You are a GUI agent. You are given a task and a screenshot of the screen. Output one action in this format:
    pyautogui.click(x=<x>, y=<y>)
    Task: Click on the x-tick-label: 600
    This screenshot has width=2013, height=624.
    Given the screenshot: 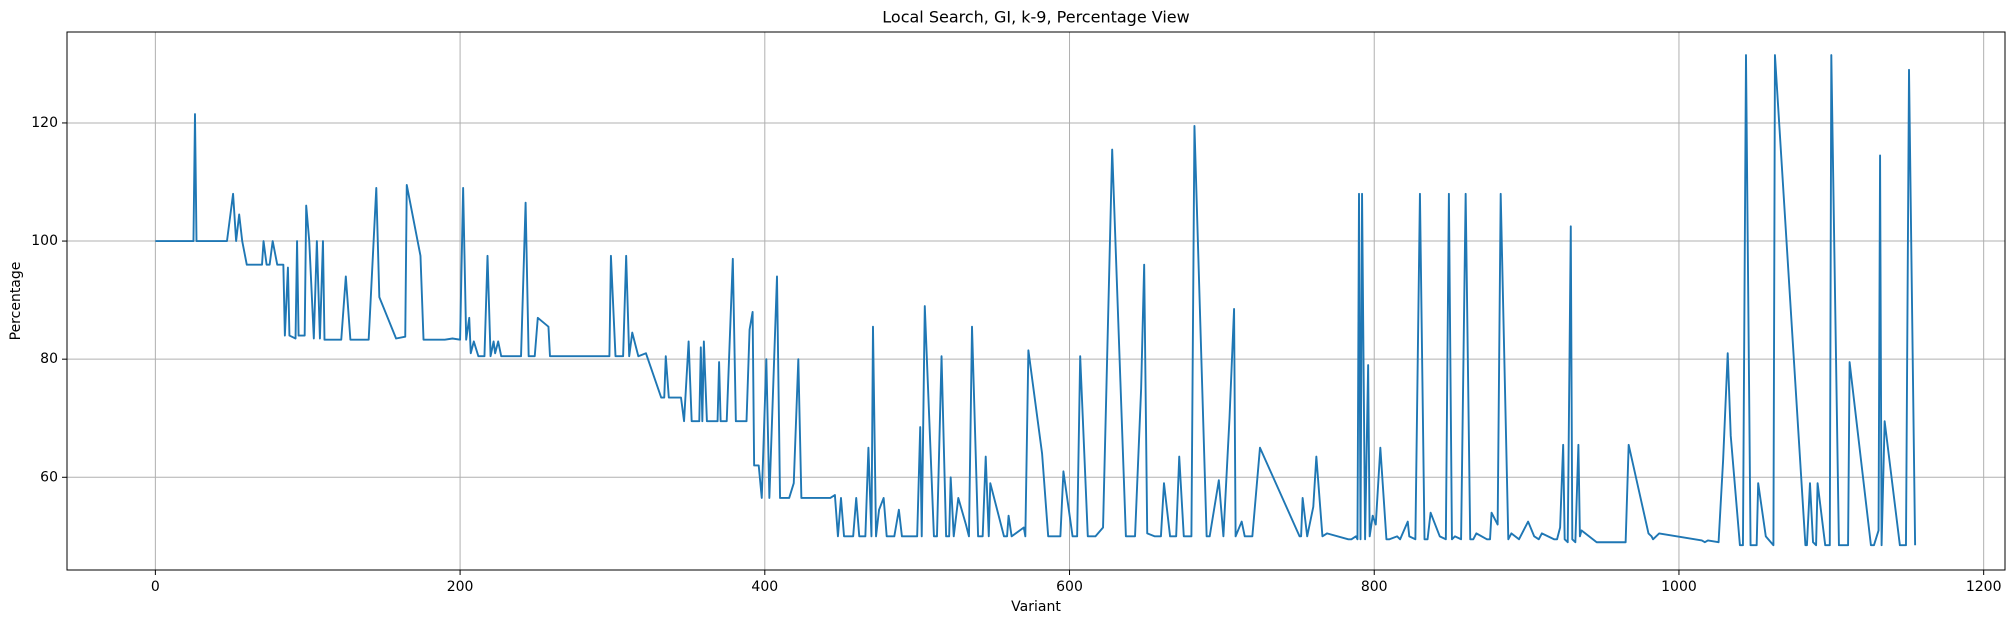 What is the action you would take?
    pyautogui.click(x=1069, y=587)
    